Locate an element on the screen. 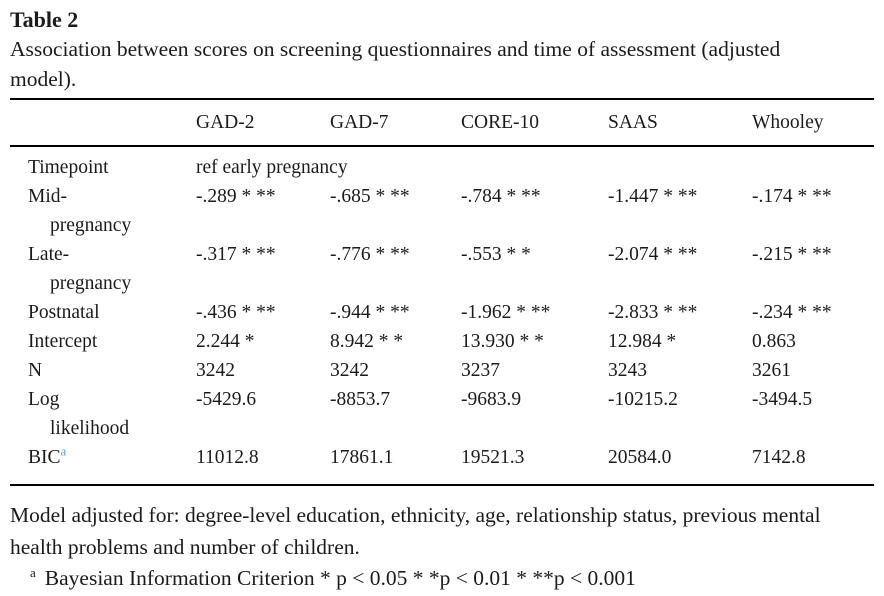 The image size is (884, 596). value-cell: -2.833 * ** is located at coordinates (653, 312).